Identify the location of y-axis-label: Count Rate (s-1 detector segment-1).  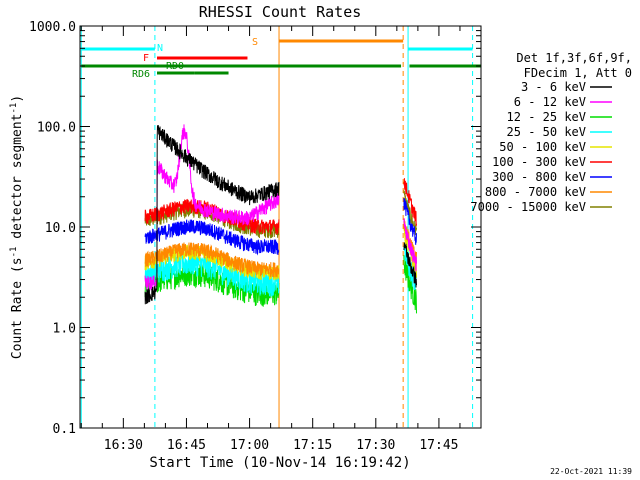
(17, 227).